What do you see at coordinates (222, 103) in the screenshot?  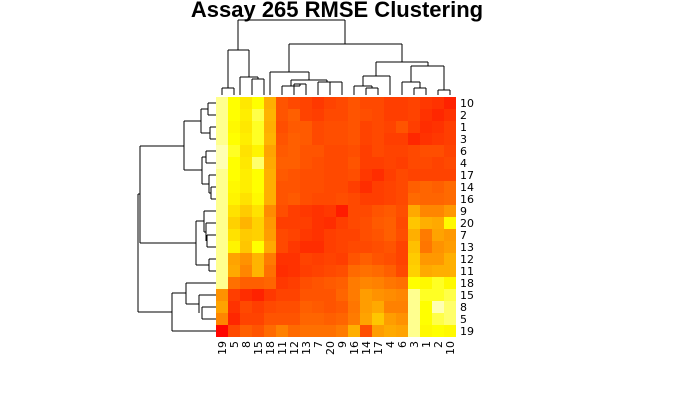 I see `heatmap-cell-r10-c19` at bounding box center [222, 103].